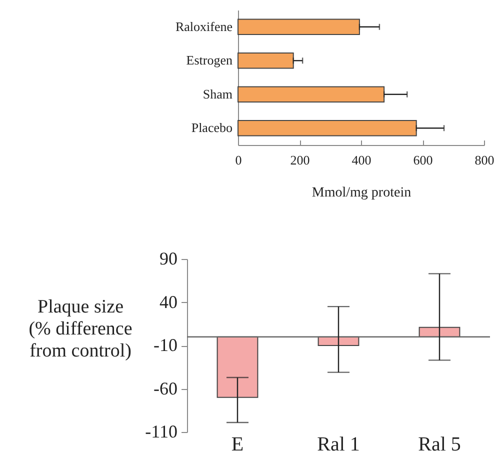  I want to click on y-tick-label: -60, so click(166, 388).